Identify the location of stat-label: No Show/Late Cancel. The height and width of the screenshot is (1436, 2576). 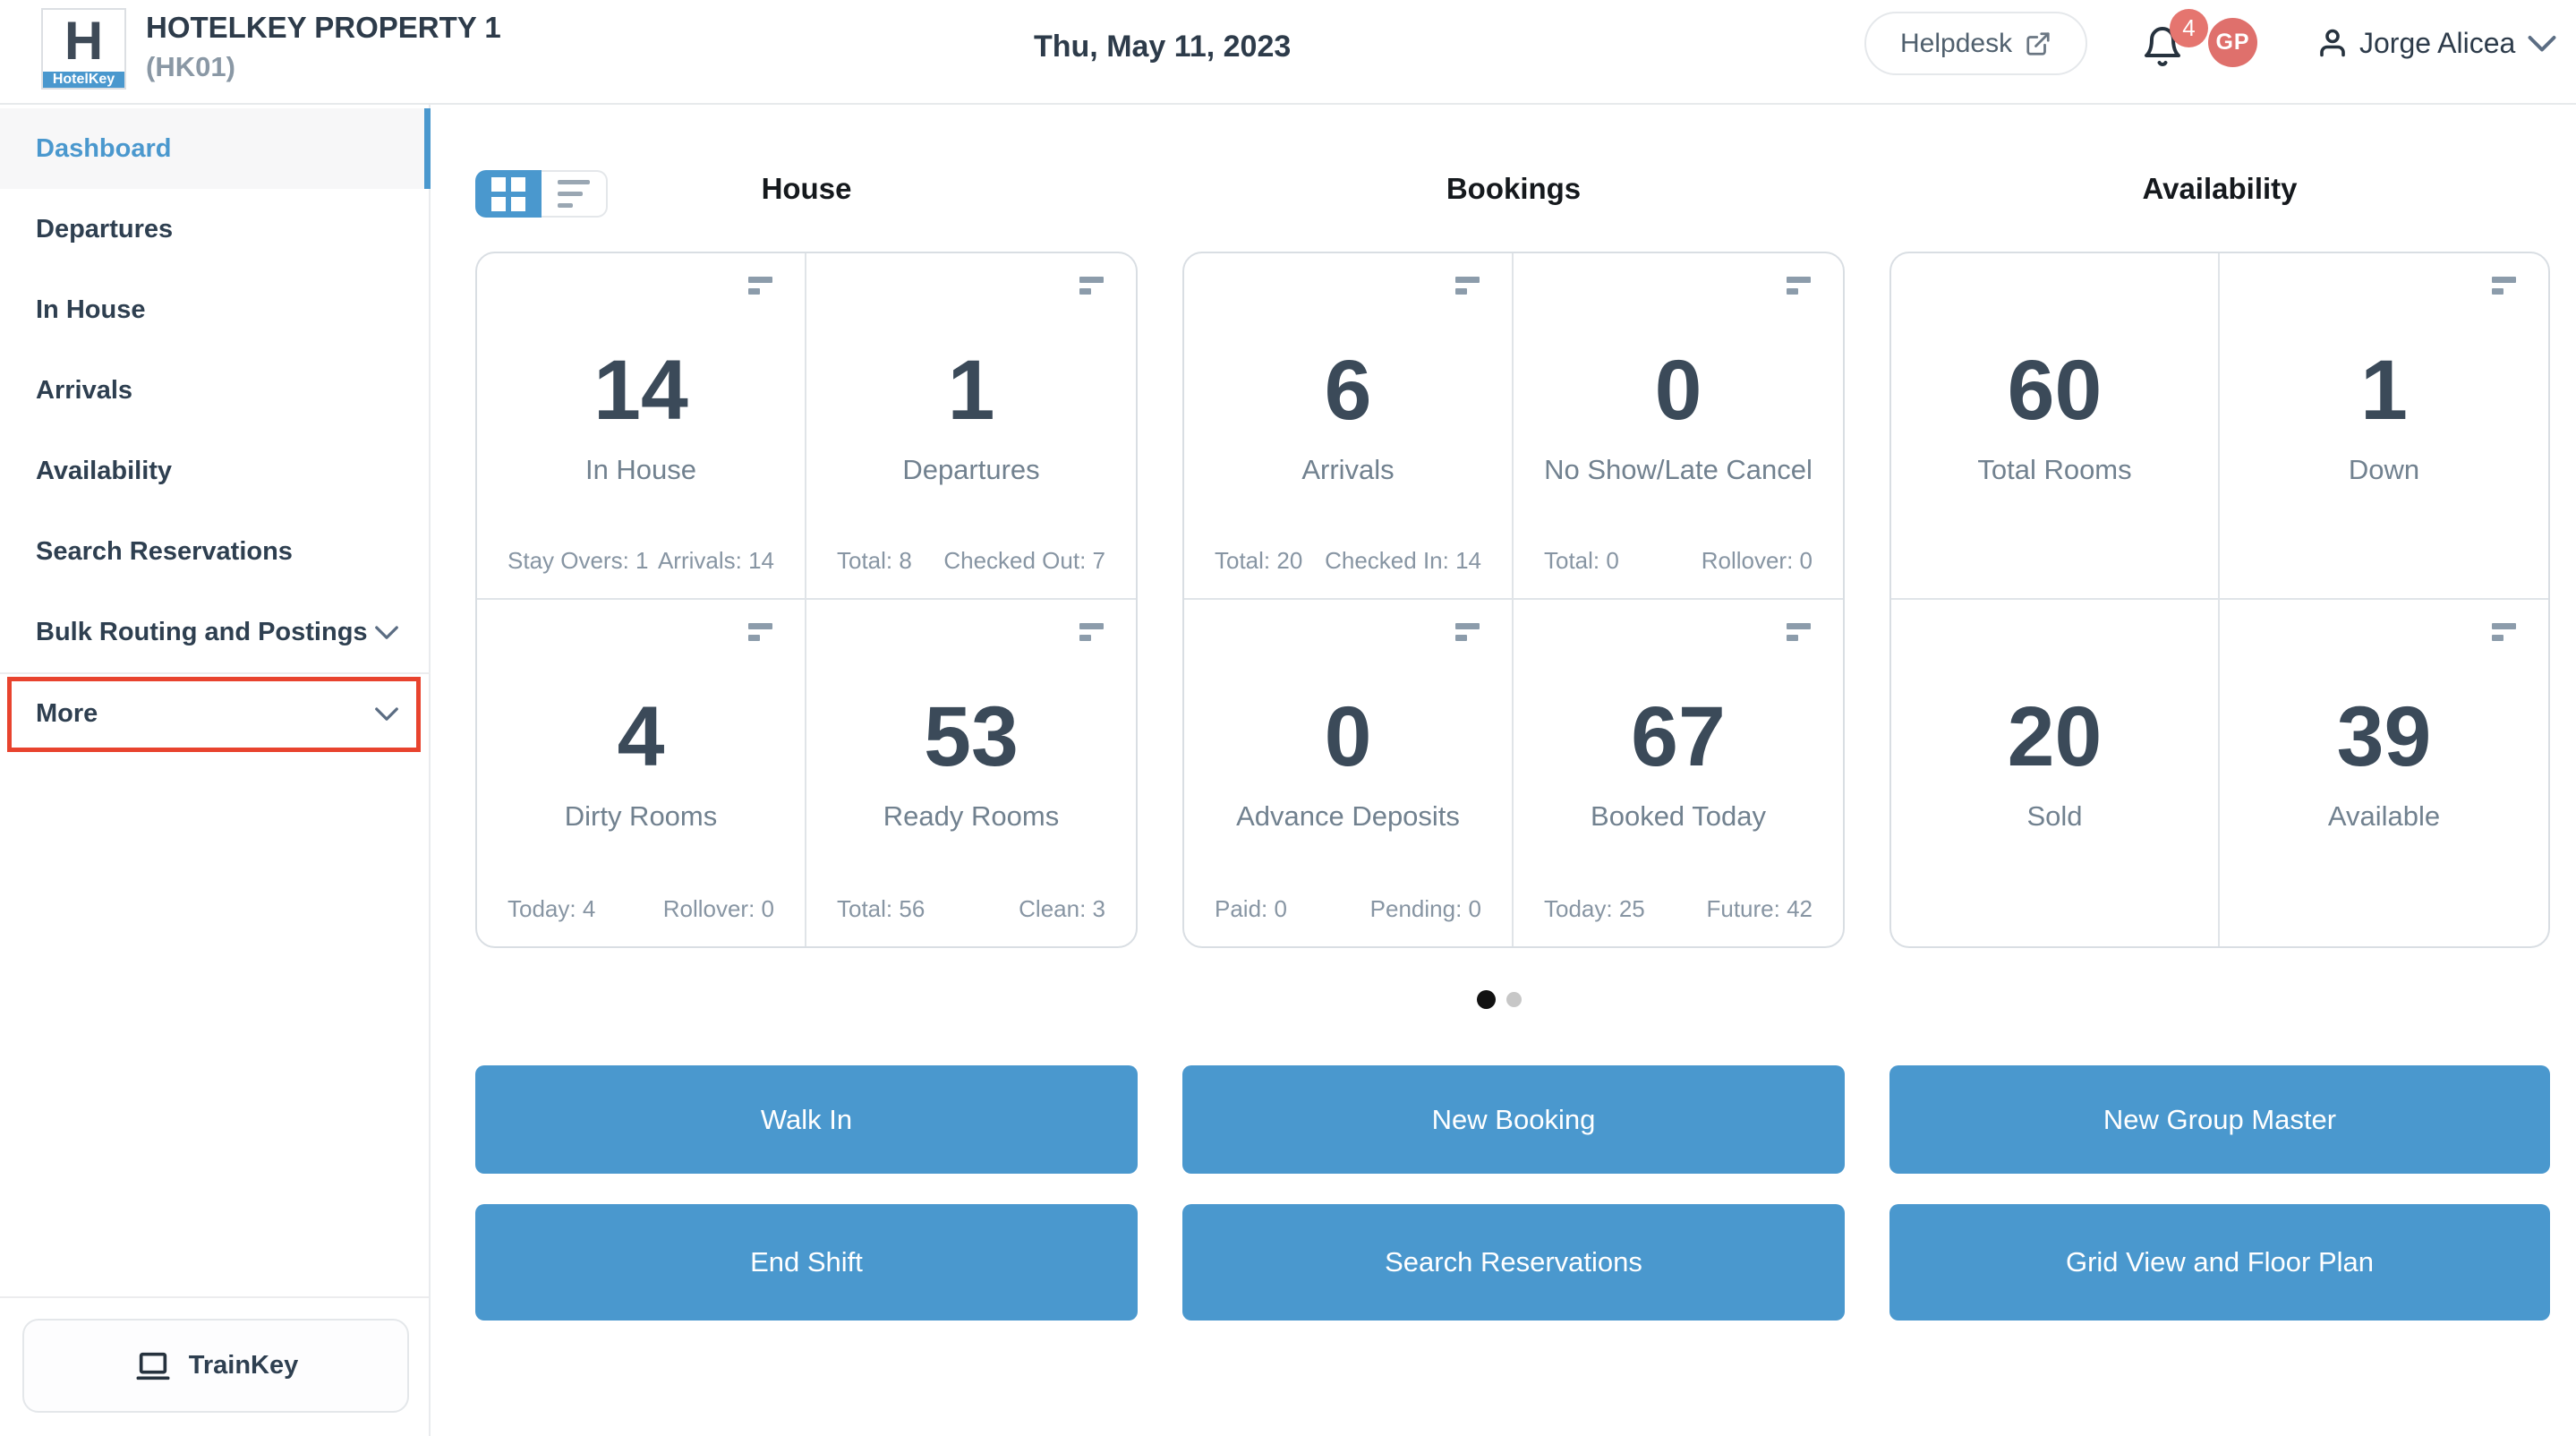
(1678, 469).